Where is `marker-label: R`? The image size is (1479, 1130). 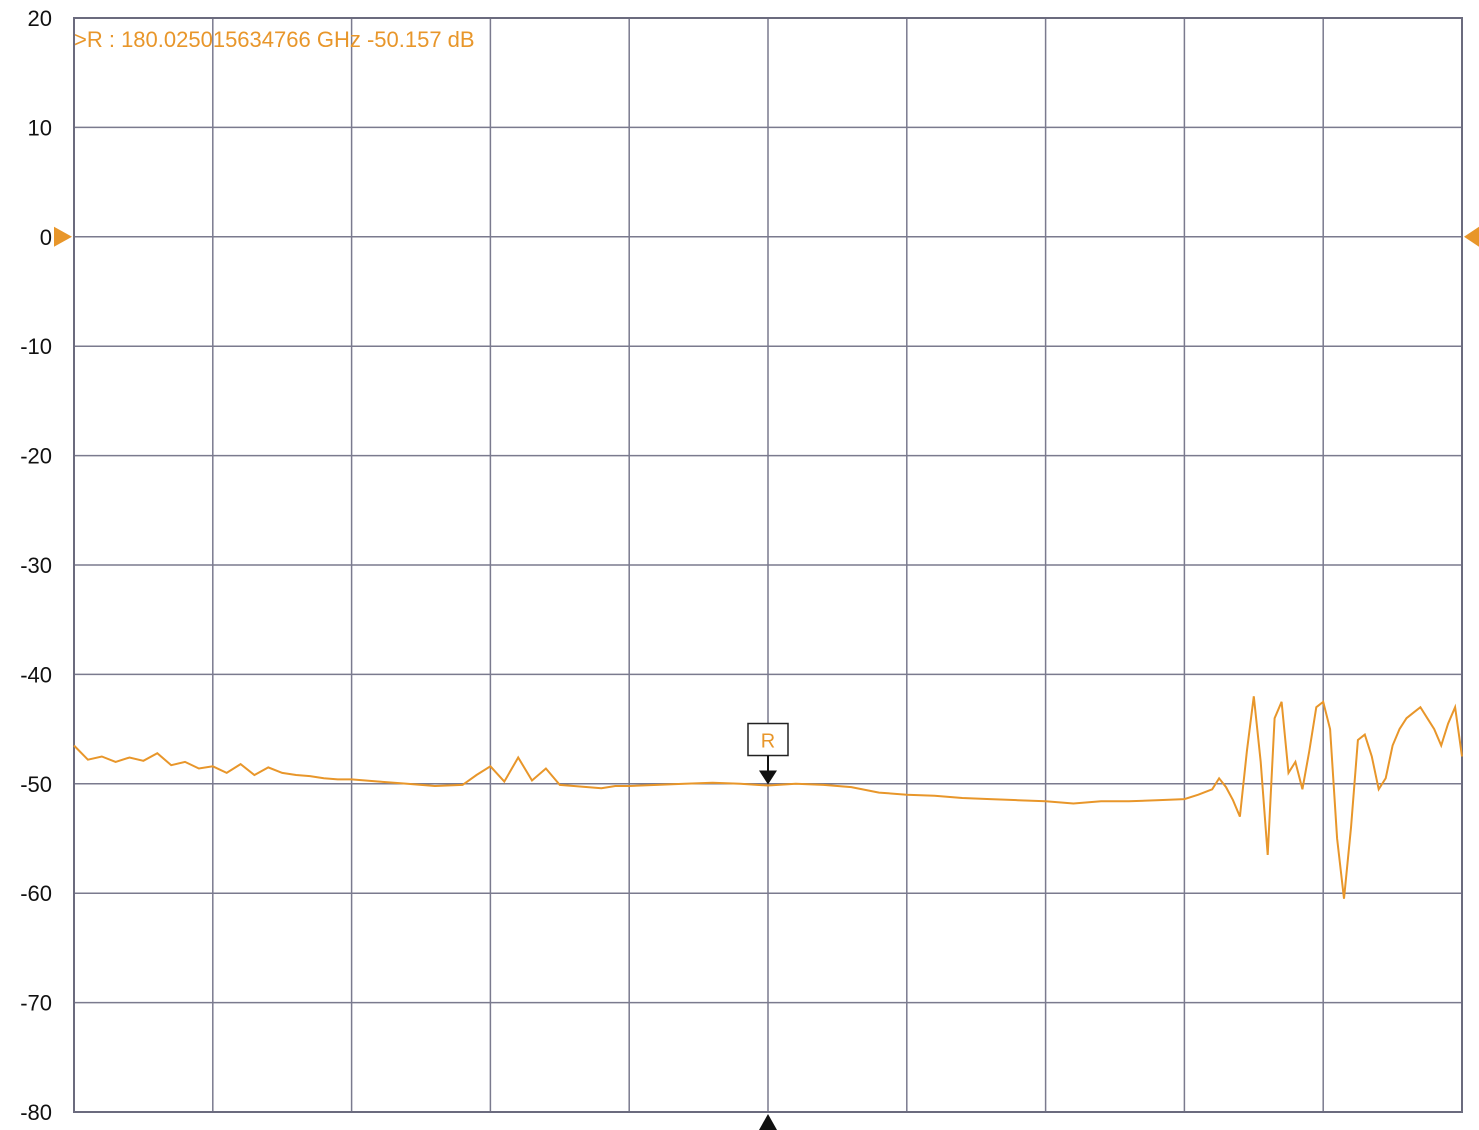
marker-label: R is located at coordinates (768, 742).